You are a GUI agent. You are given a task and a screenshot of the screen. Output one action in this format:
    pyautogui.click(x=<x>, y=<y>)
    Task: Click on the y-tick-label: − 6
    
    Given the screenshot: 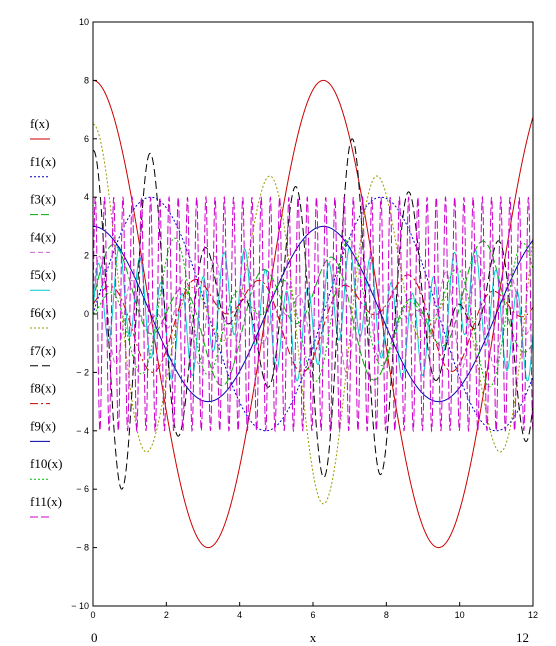 What is the action you would take?
    pyautogui.click(x=82, y=489)
    